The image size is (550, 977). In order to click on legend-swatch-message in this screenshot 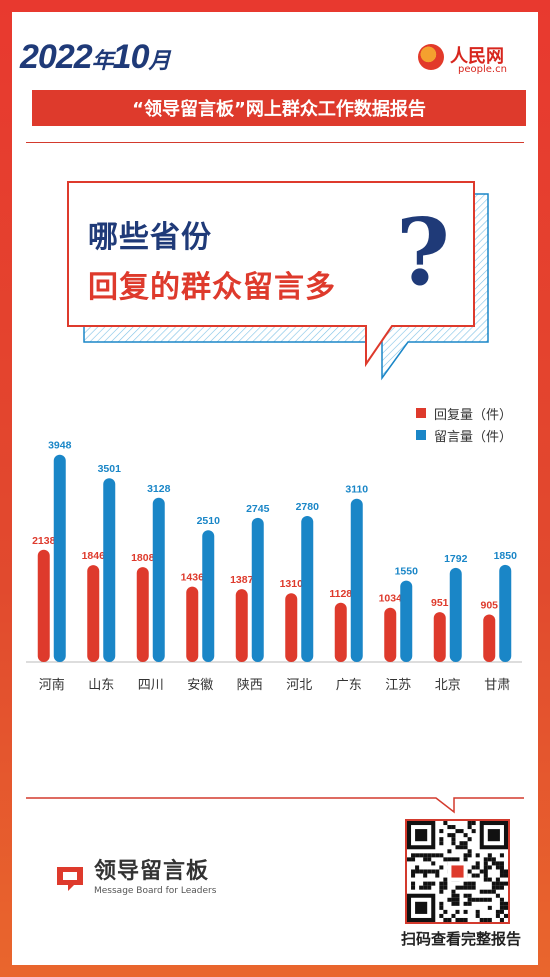, I will do `click(421, 435)`.